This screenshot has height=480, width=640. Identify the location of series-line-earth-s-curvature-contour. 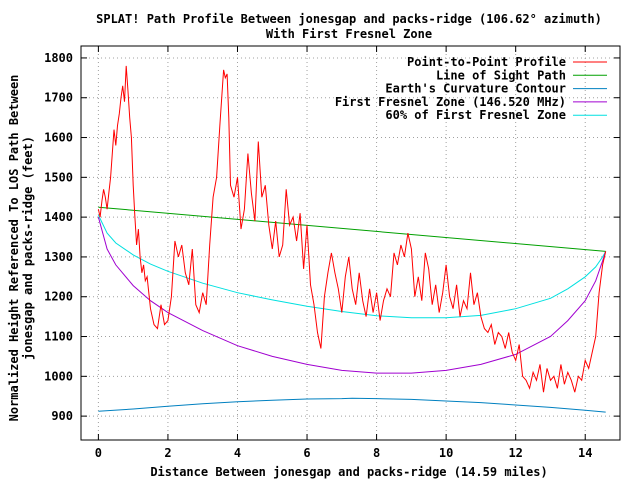
(352, 405).